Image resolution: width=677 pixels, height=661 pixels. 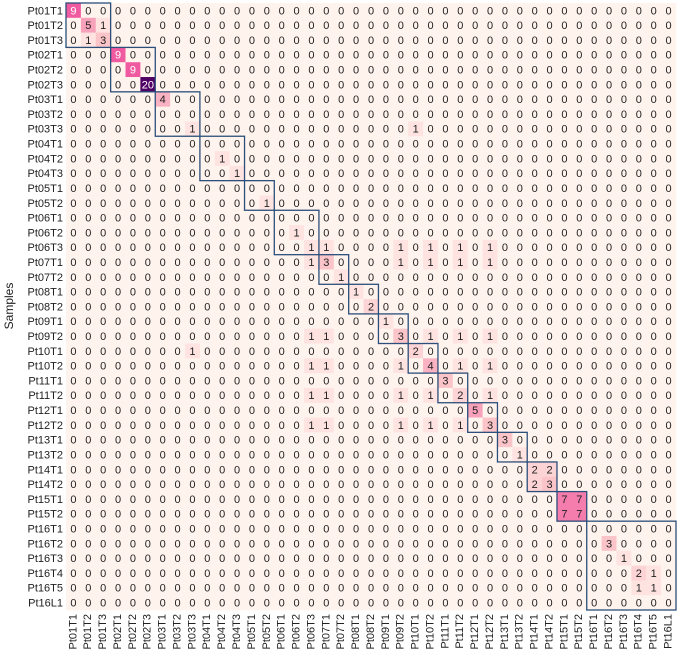 What do you see at coordinates (401, 337) in the screenshot?
I see `cell-value: 3` at bounding box center [401, 337].